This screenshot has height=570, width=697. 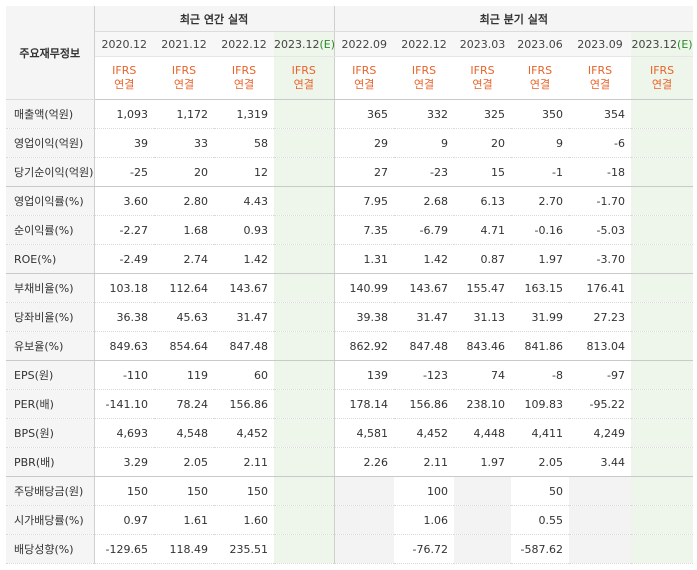 What do you see at coordinates (50, 375) in the screenshot?
I see `row-label: EPS(원)` at bounding box center [50, 375].